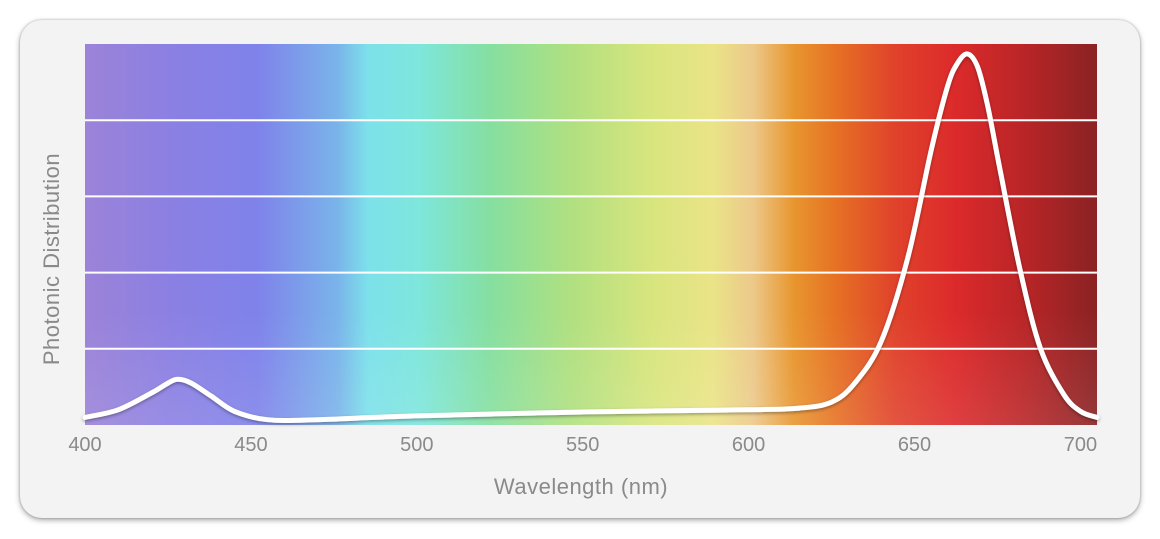 This screenshot has height=539, width=1160. I want to click on x-axis-label: Wavelength (nm), so click(581, 486).